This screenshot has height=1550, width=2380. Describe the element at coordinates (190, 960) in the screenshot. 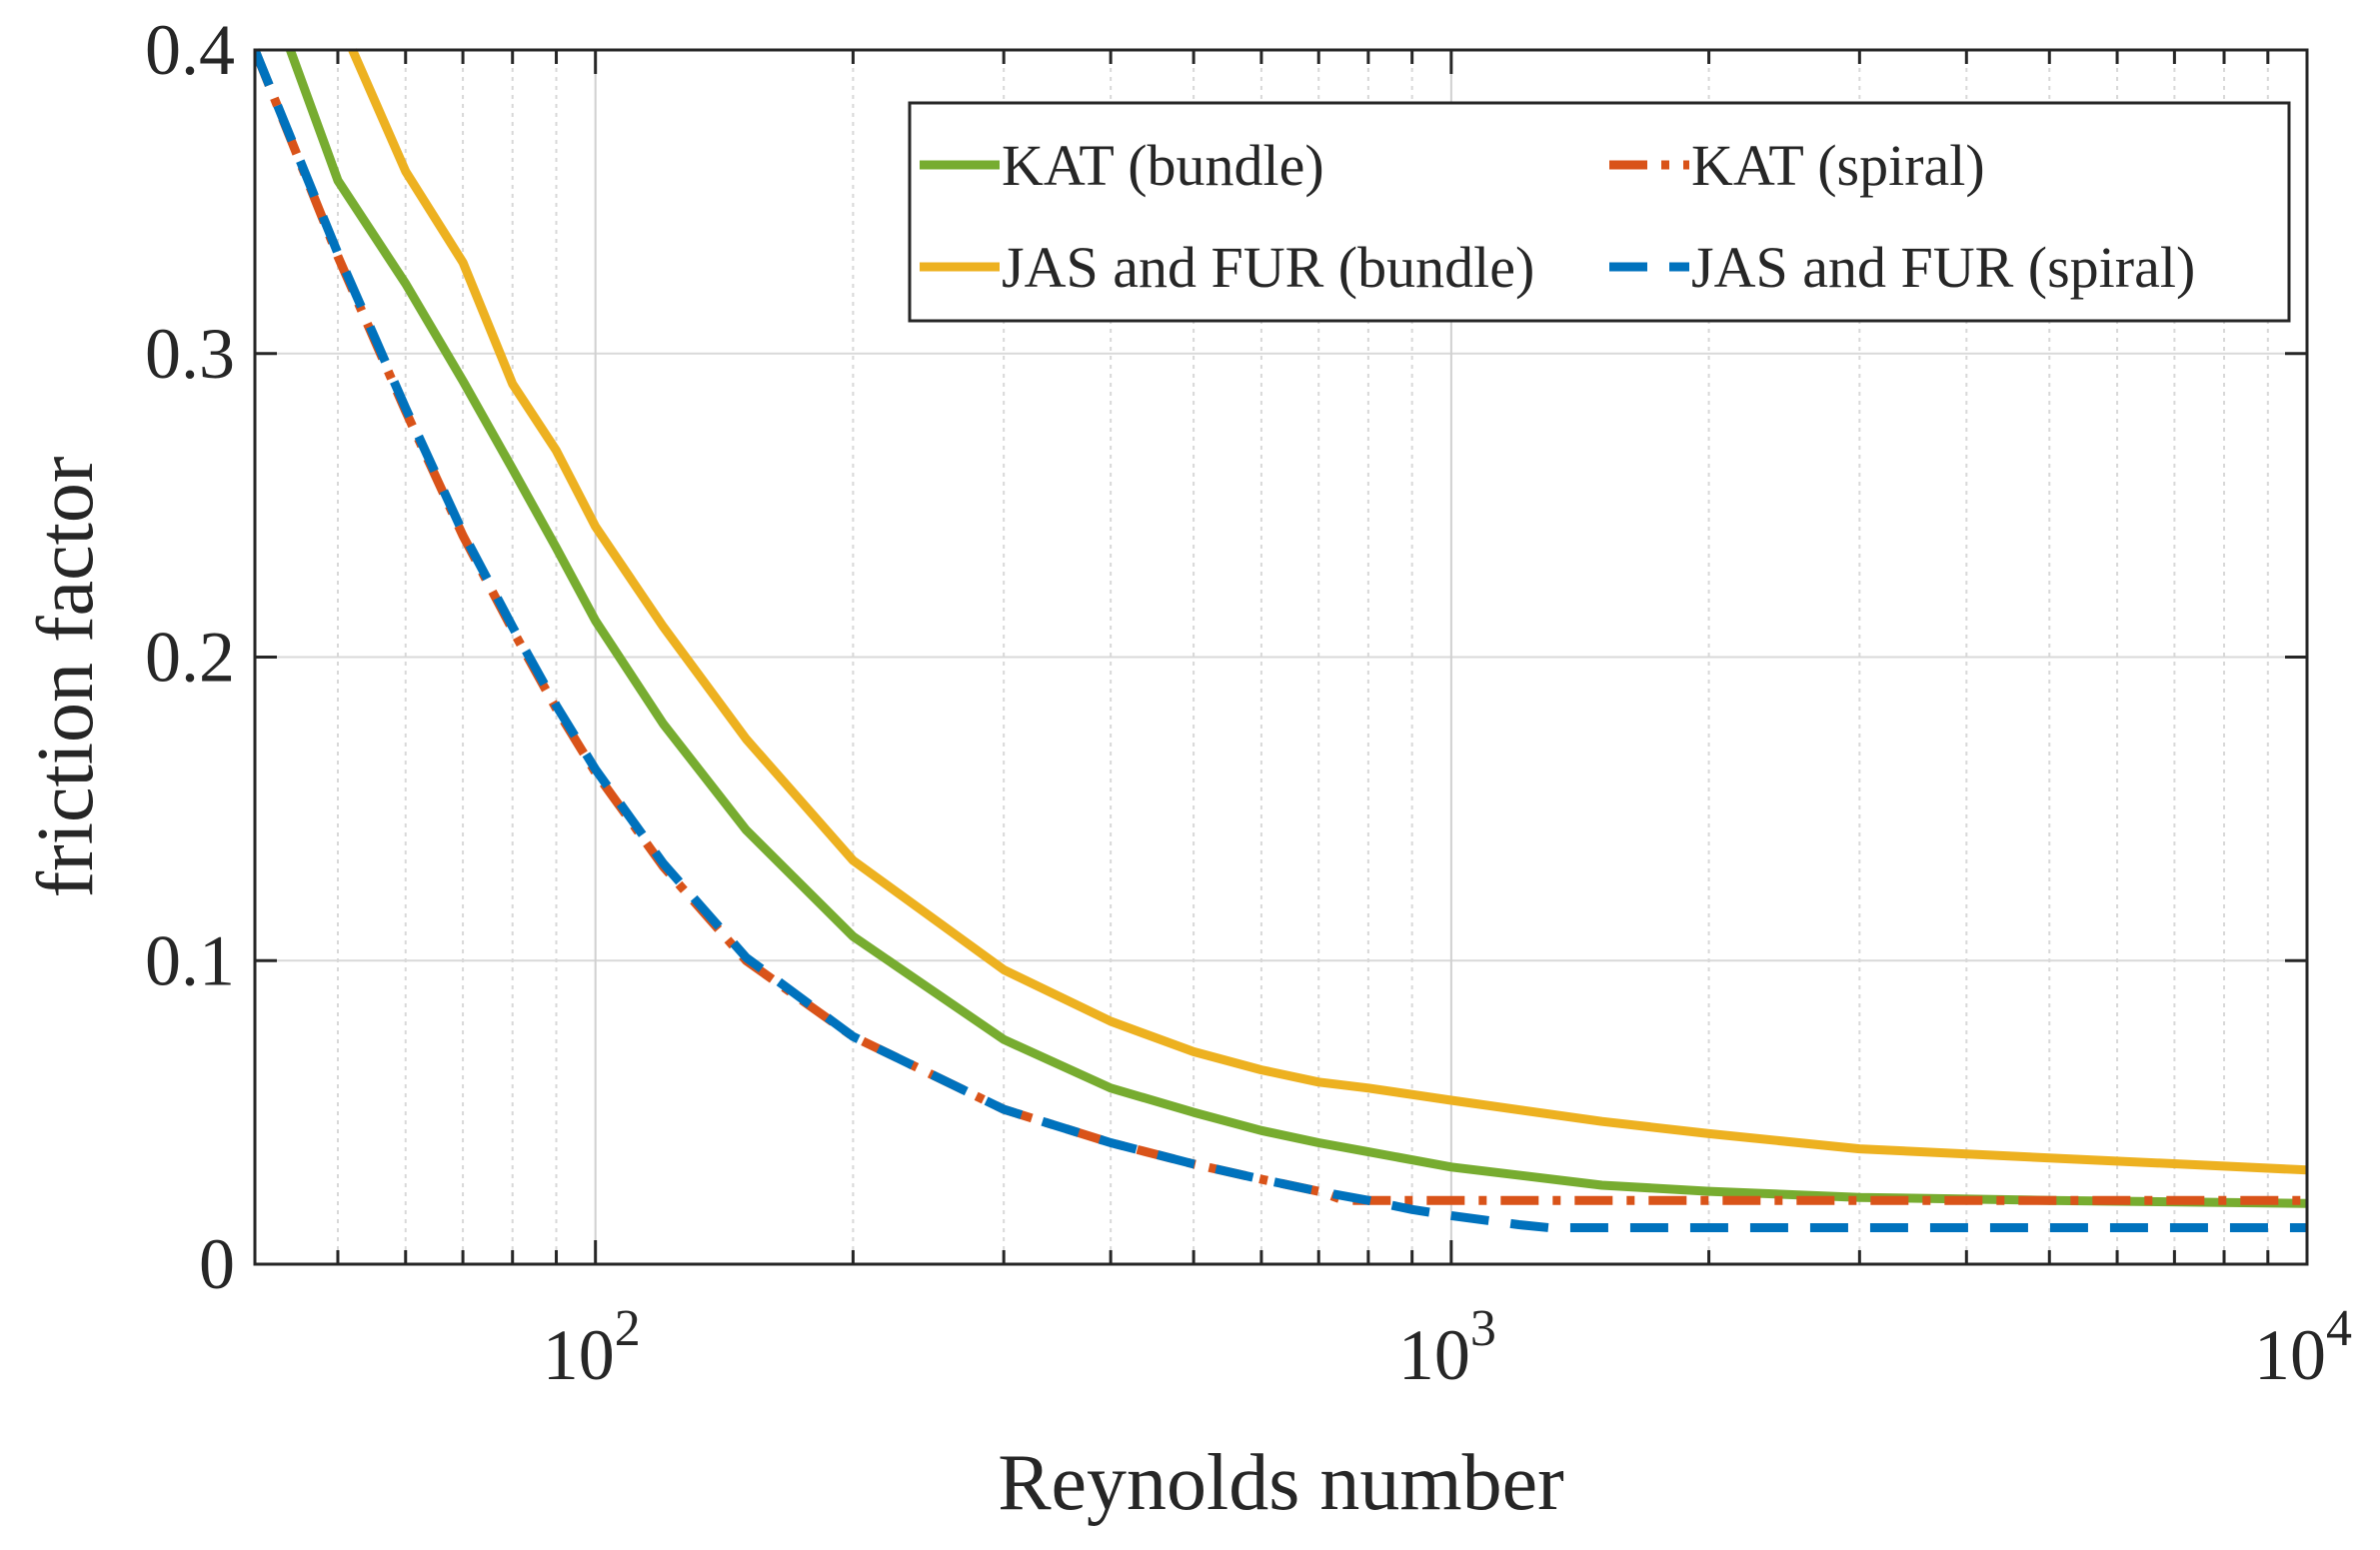

I see `y-tick-label: 0.1` at that location.